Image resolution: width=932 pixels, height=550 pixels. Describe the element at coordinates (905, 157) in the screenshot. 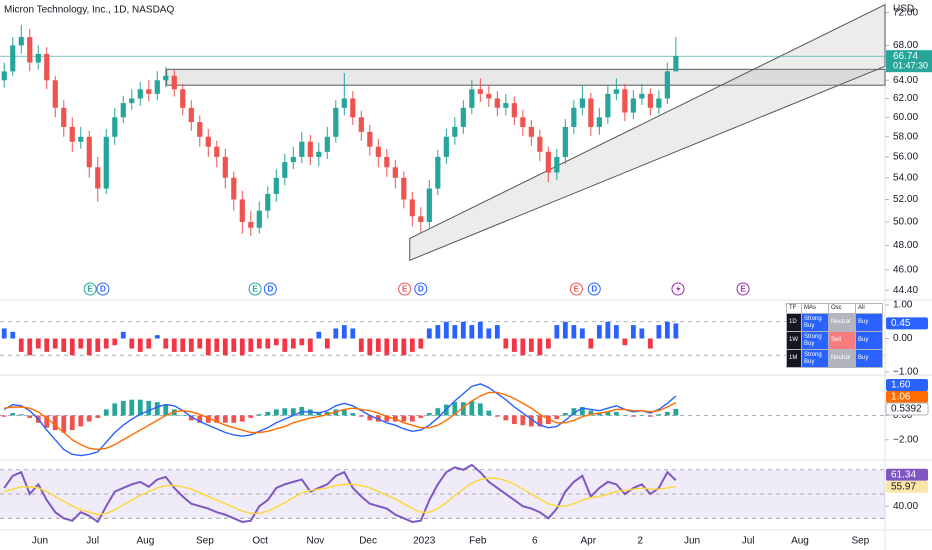

I see `y-tick-label: 56.00` at that location.